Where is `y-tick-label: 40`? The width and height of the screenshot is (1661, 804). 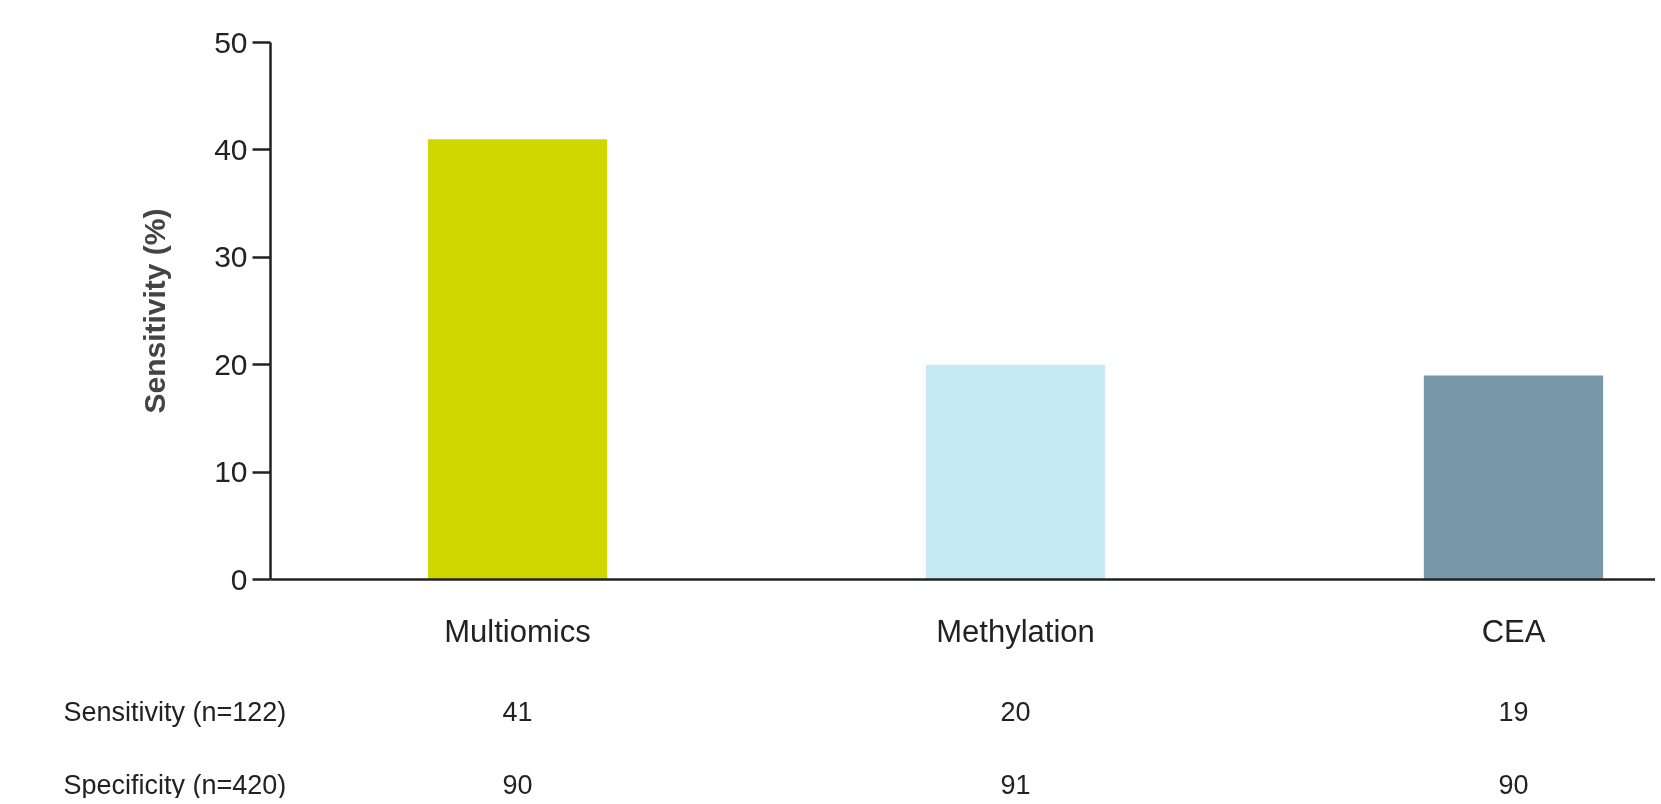
y-tick-label: 40 is located at coordinates (231, 149).